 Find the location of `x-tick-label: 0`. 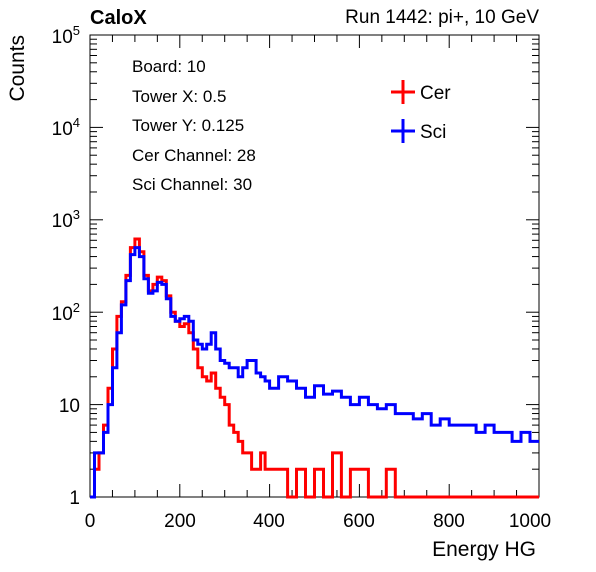

x-tick-label: 0 is located at coordinates (90, 521).